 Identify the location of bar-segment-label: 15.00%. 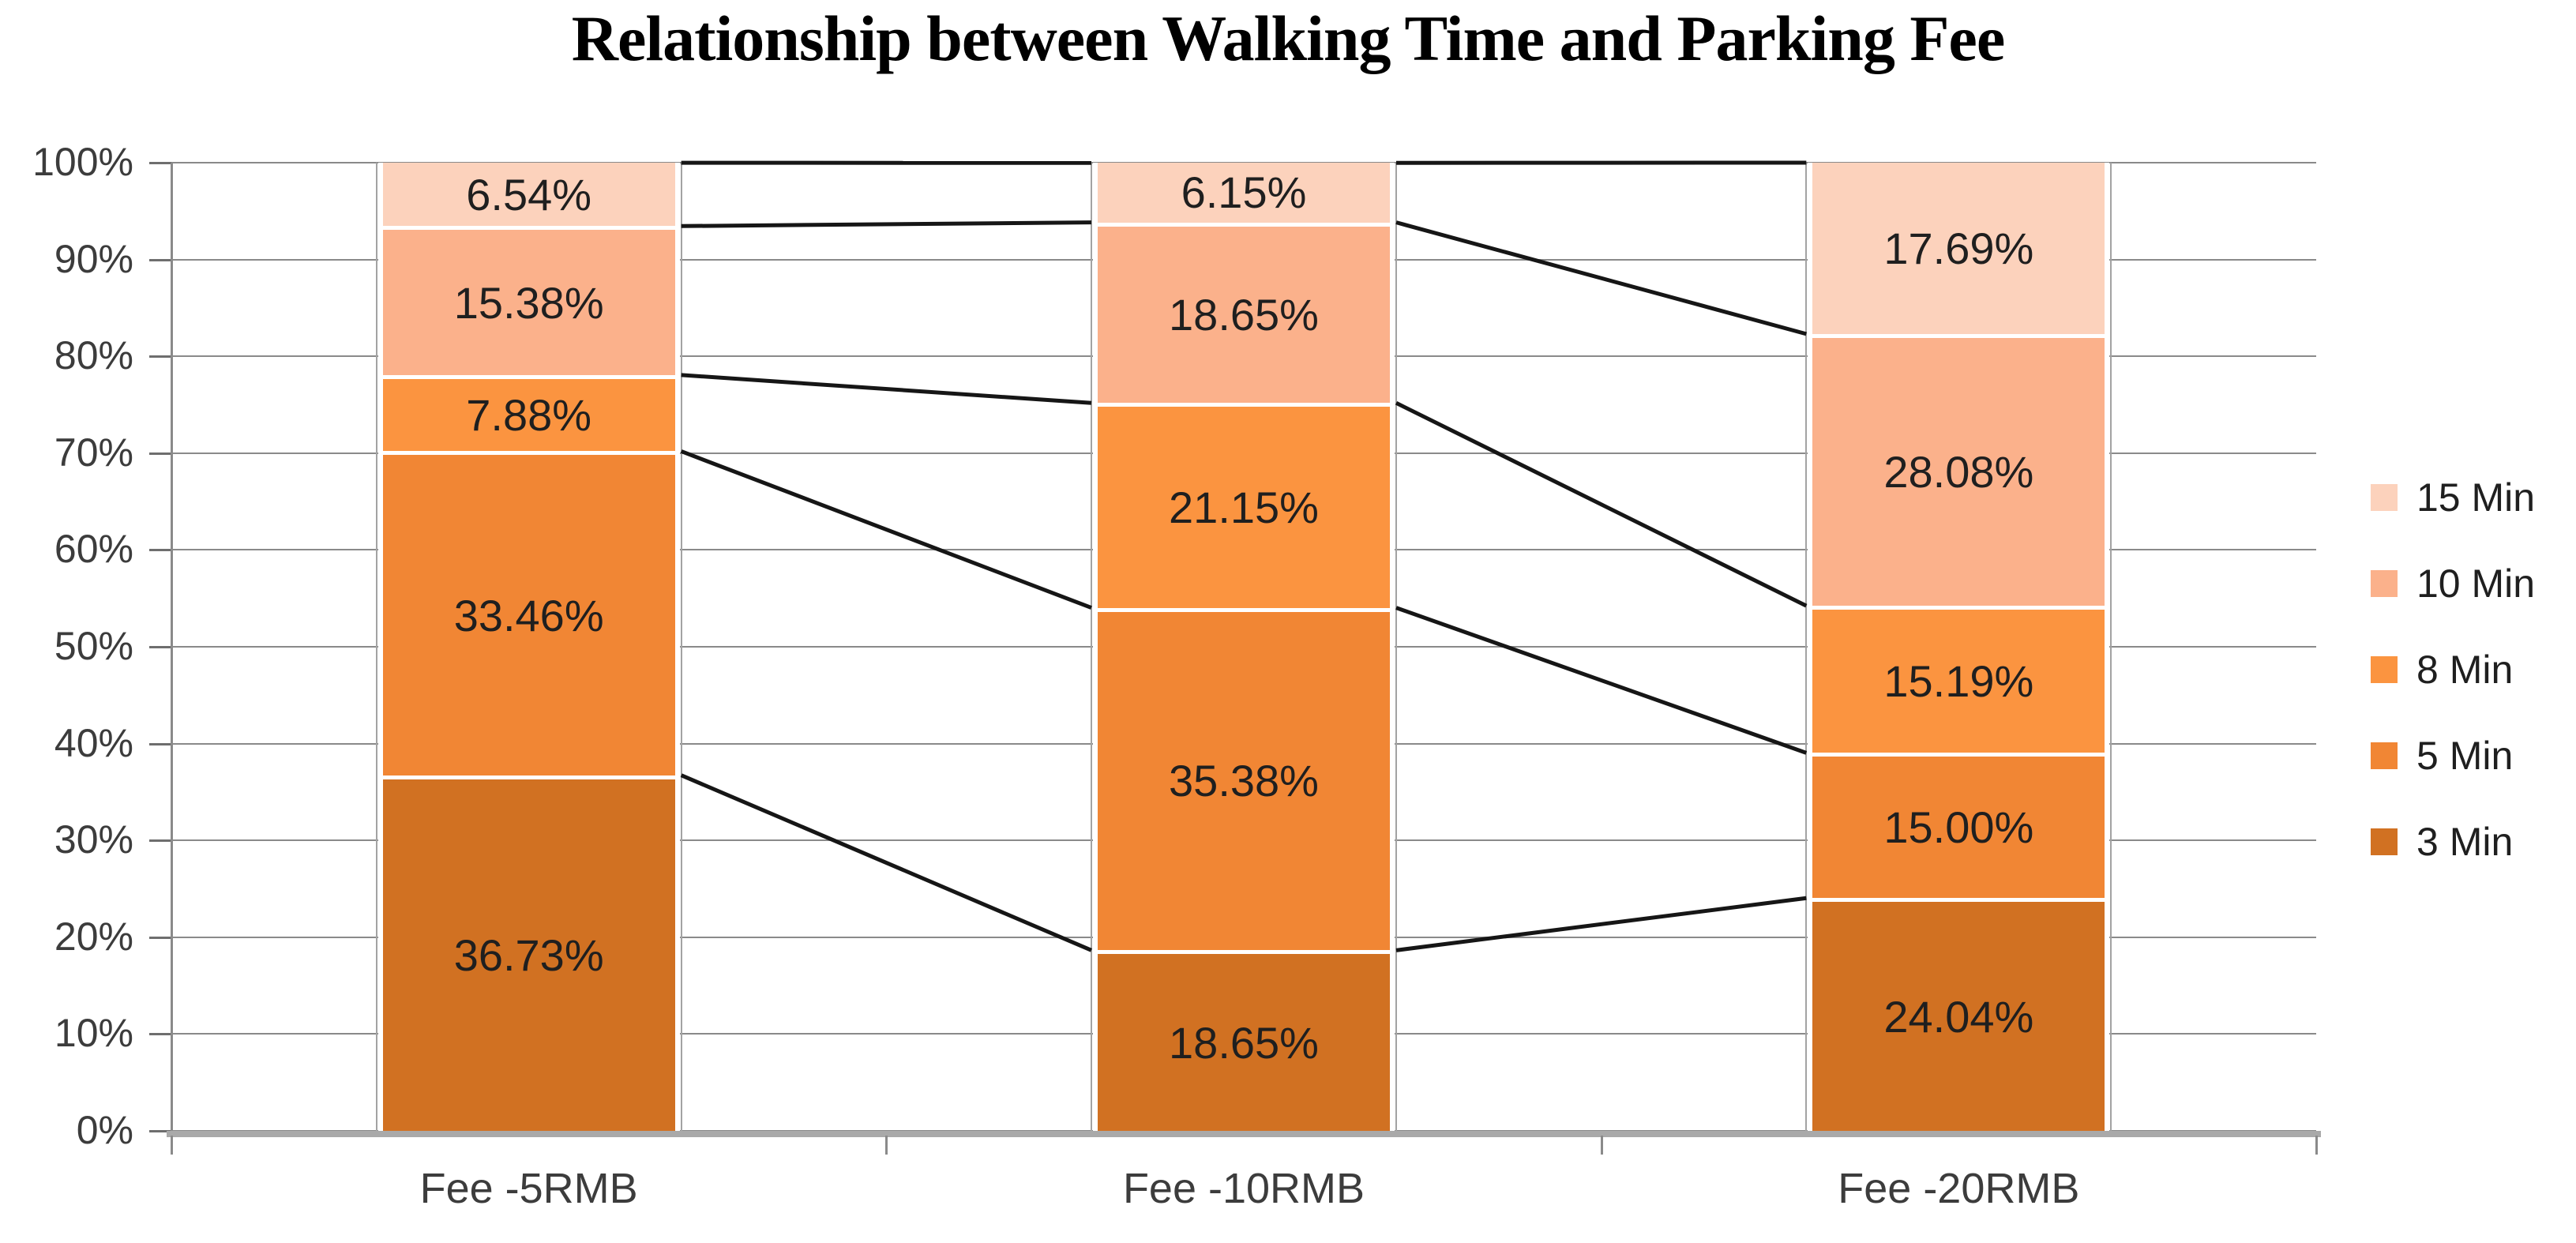
(1958, 828).